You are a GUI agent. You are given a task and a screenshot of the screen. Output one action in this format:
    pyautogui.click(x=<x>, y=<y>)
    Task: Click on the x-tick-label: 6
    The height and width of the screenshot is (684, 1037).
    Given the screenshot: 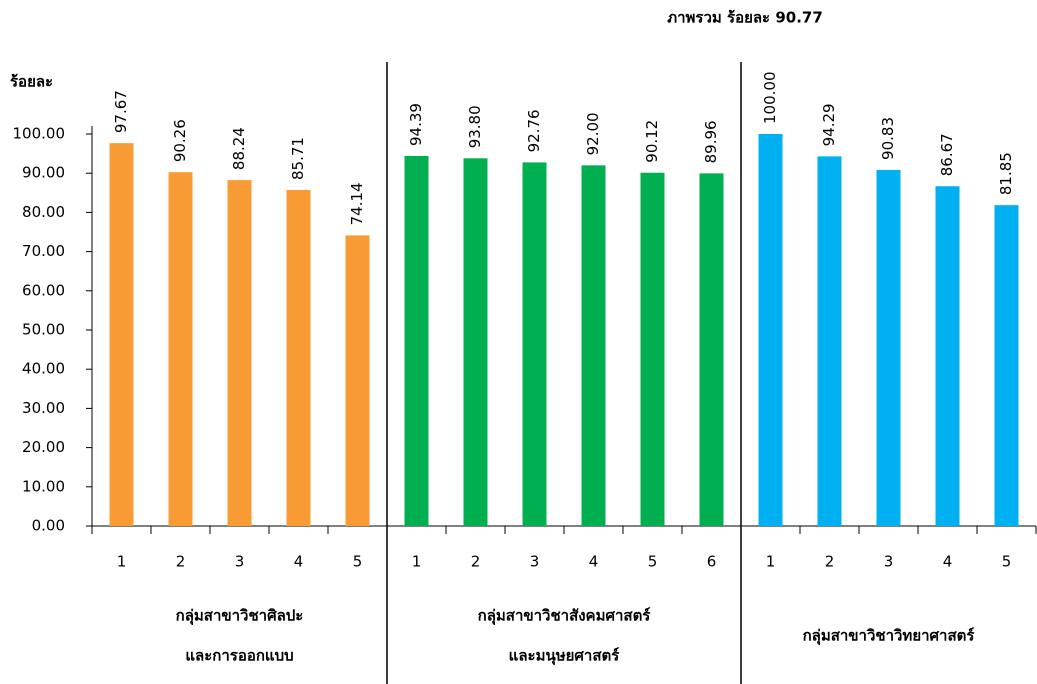 What is the action you would take?
    pyautogui.click(x=712, y=562)
    